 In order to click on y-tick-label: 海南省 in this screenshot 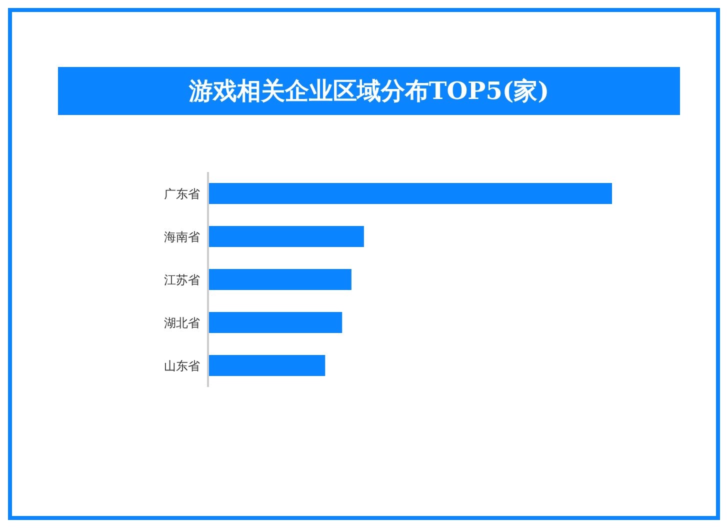, I will do `click(182, 237)`.